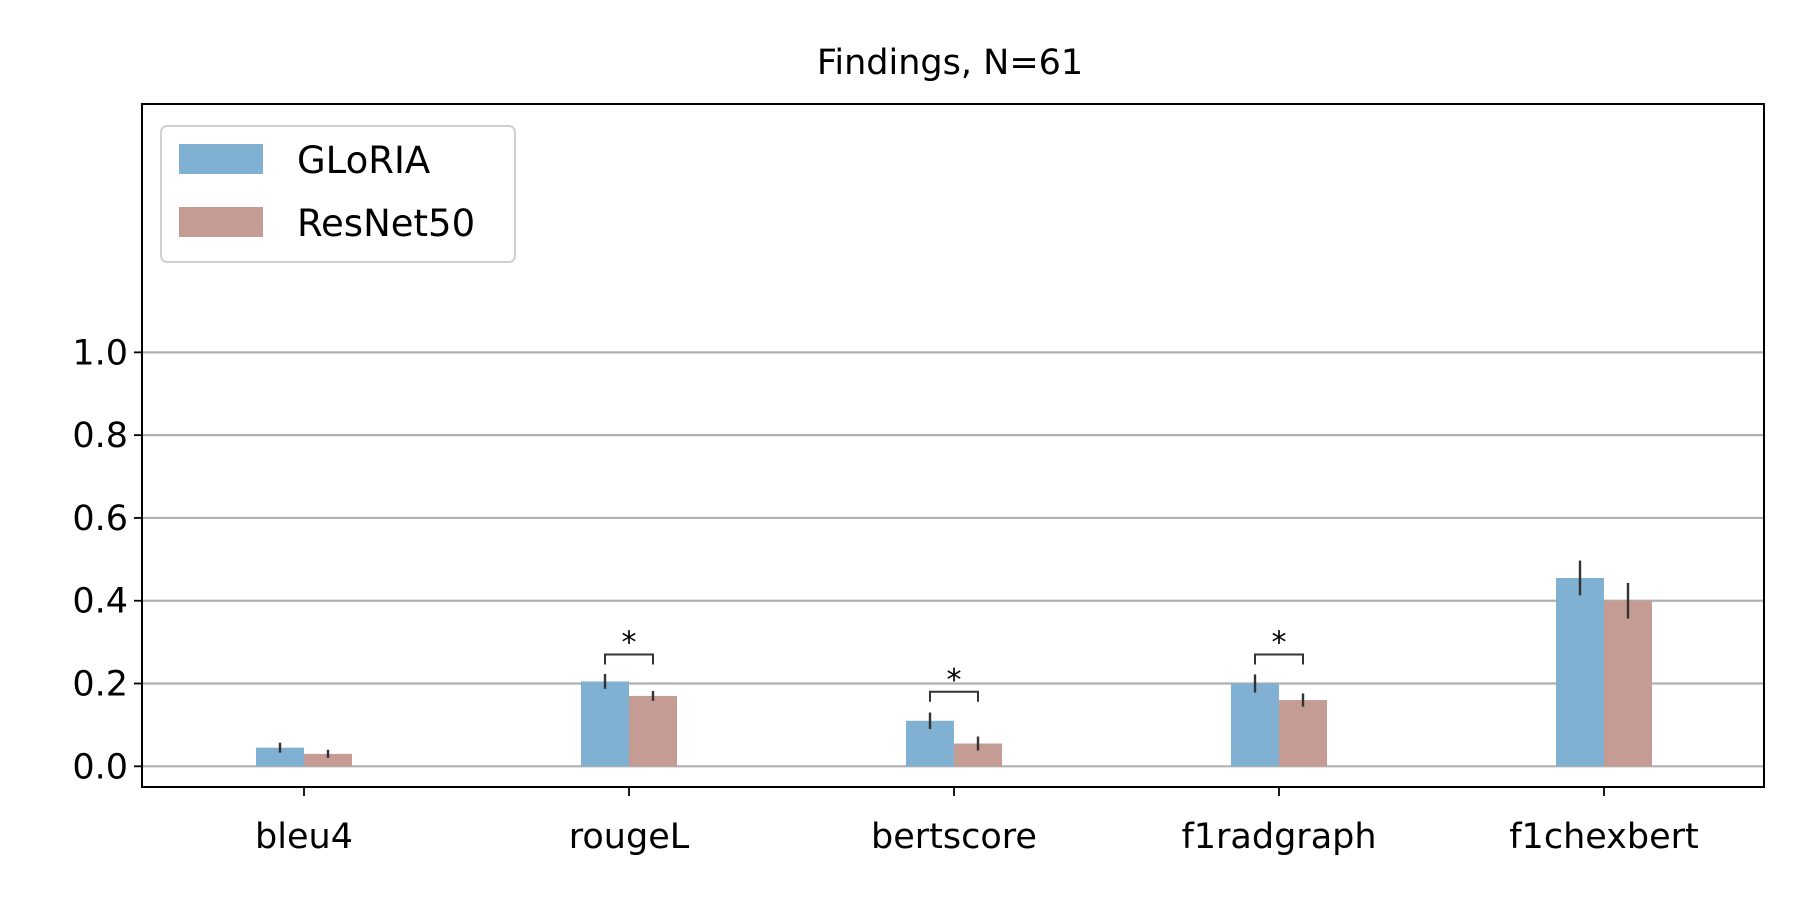 The width and height of the screenshot is (1800, 900). Describe the element at coordinates (328, 760) in the screenshot. I see `bar-resnet50-bleu4` at that location.